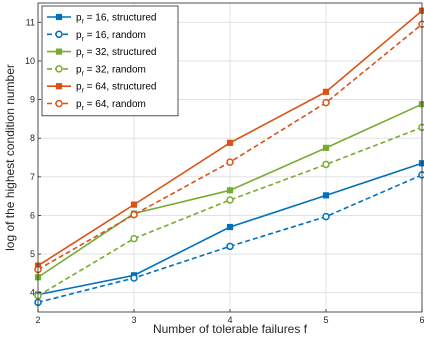 This screenshot has width=424, height=339. I want to click on x-tick-label: 2, so click(37, 320).